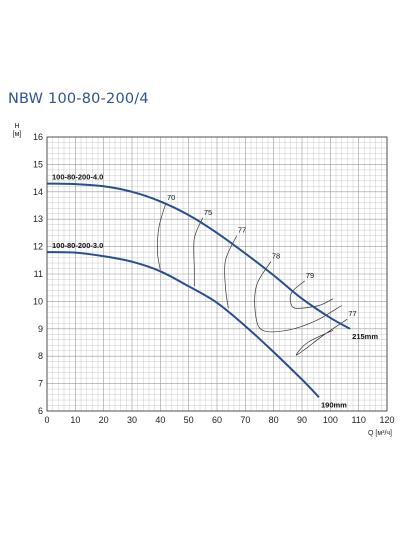  Describe the element at coordinates (46, 420) in the screenshot. I see `x-tick-label: 0` at that location.